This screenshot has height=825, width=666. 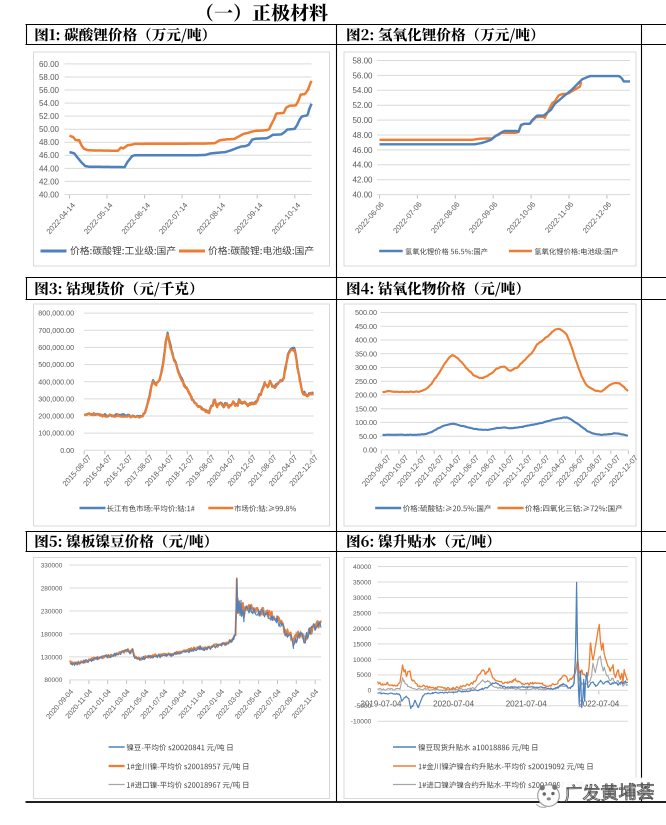 What do you see at coordinates (381, 704) in the screenshot?
I see `svg-text: 2019-07-04` at bounding box center [381, 704].